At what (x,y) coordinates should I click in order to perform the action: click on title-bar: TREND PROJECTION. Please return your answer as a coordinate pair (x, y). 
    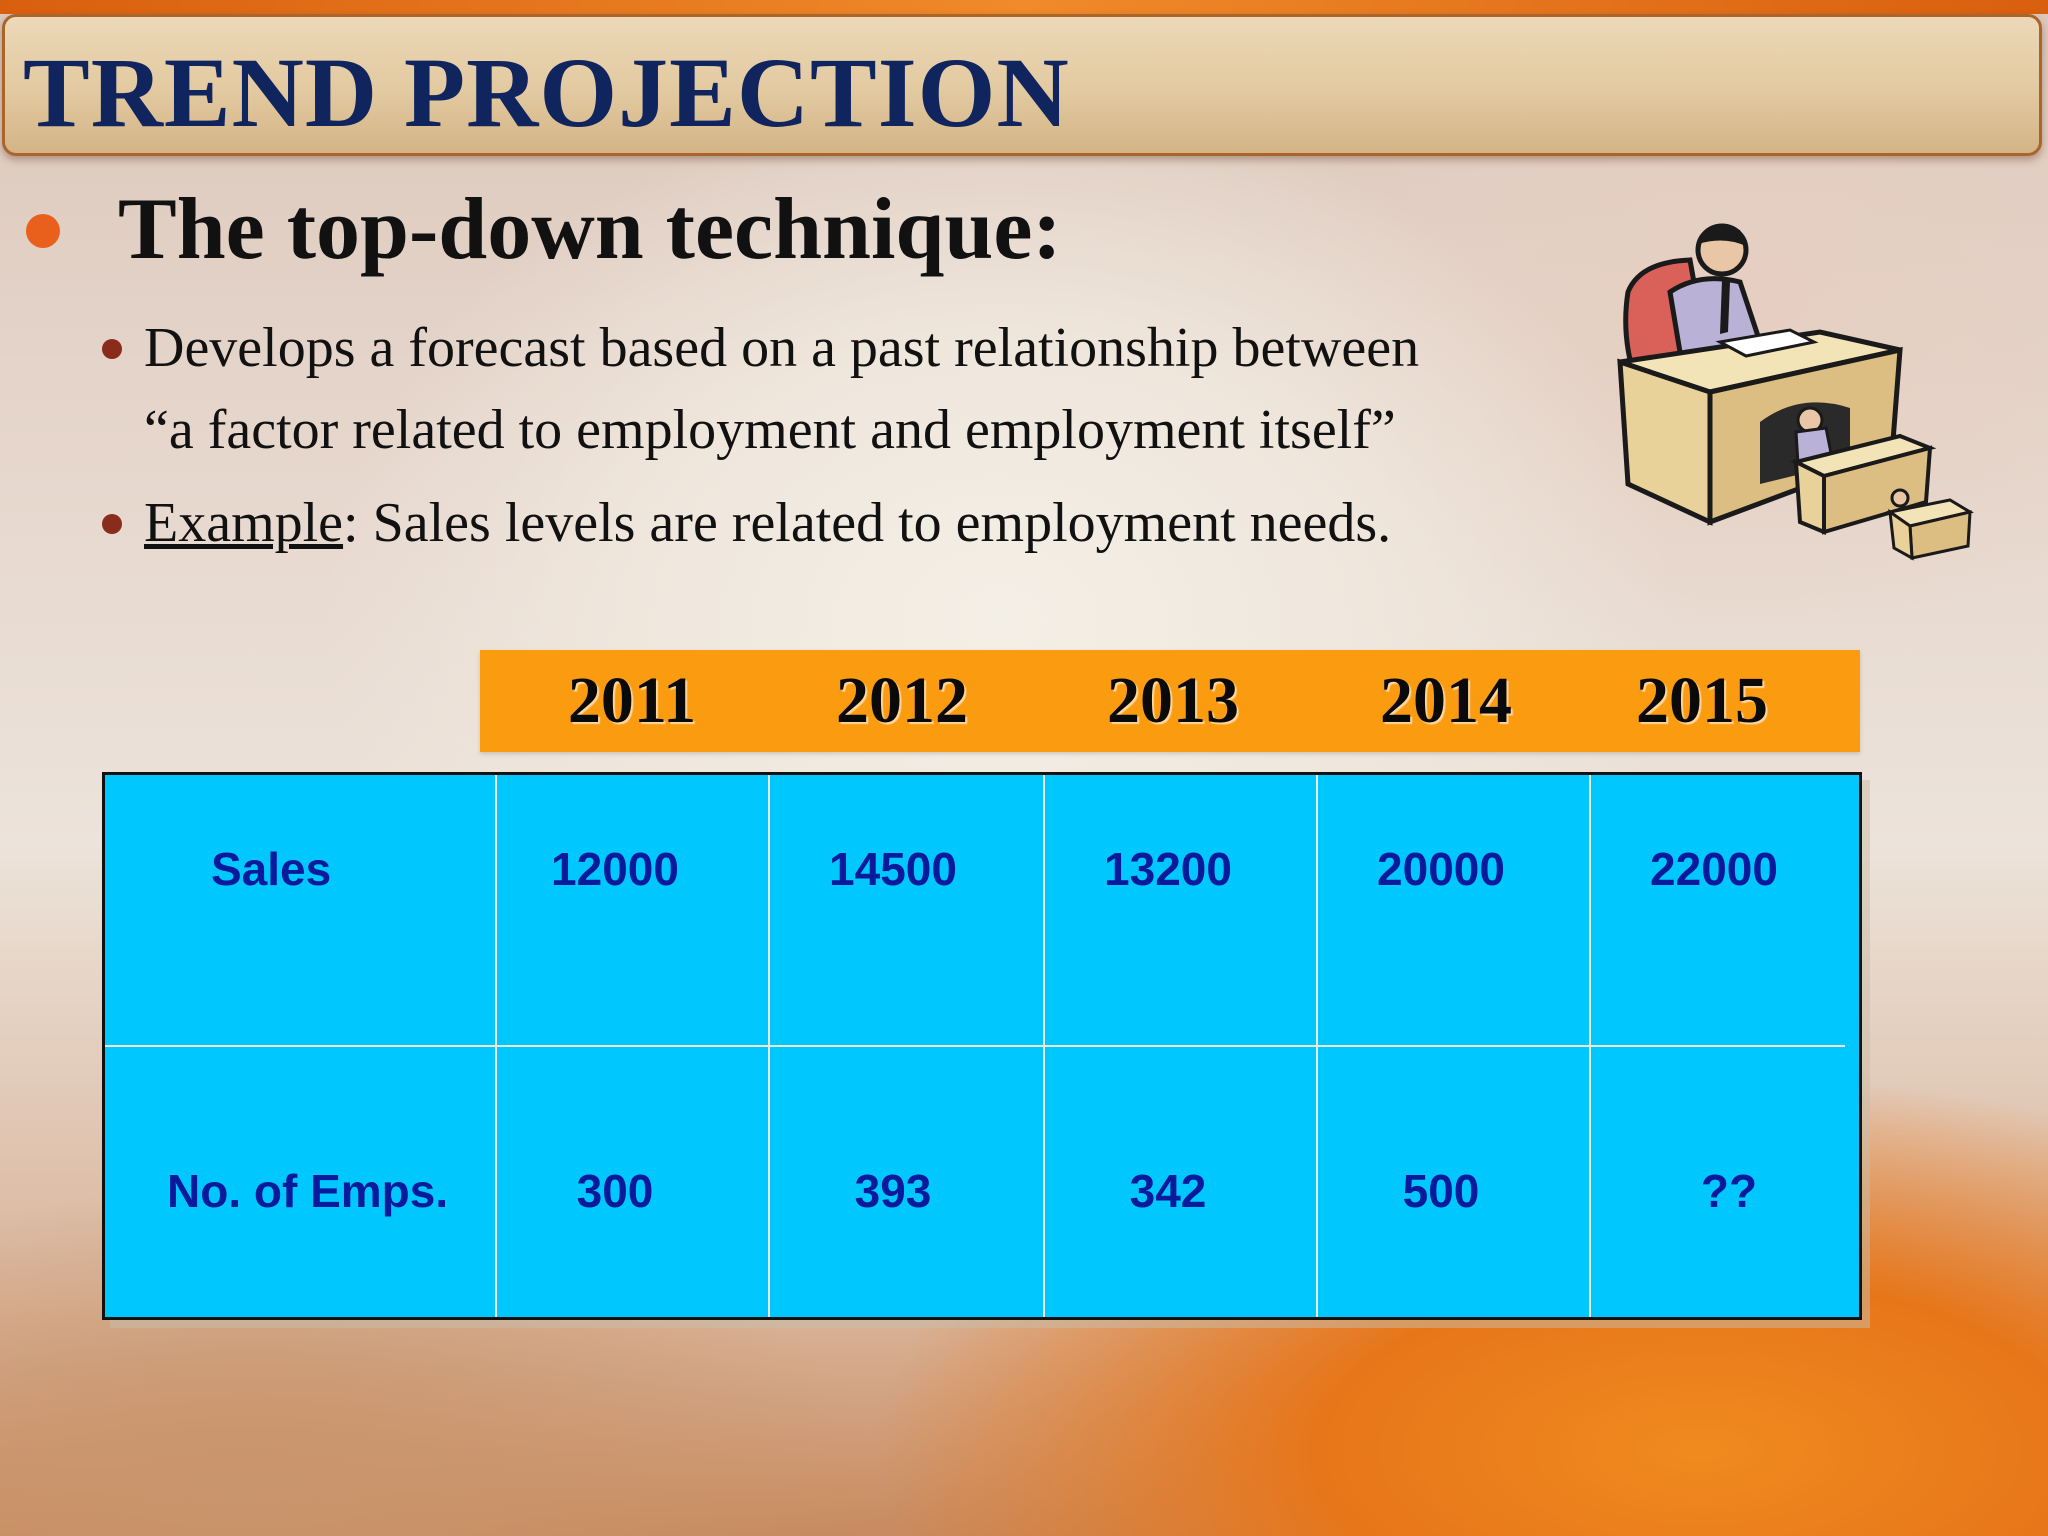
    Looking at the image, I should click on (1022, 85).